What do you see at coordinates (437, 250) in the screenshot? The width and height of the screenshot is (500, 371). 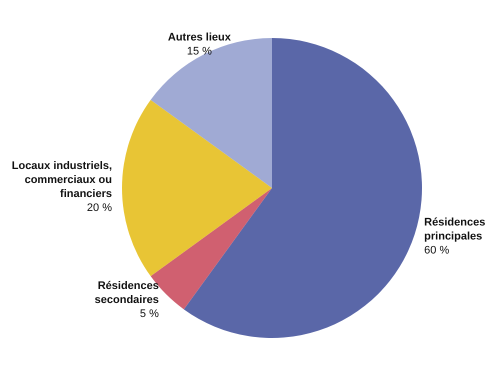 I see `data-label: 60 %` at bounding box center [437, 250].